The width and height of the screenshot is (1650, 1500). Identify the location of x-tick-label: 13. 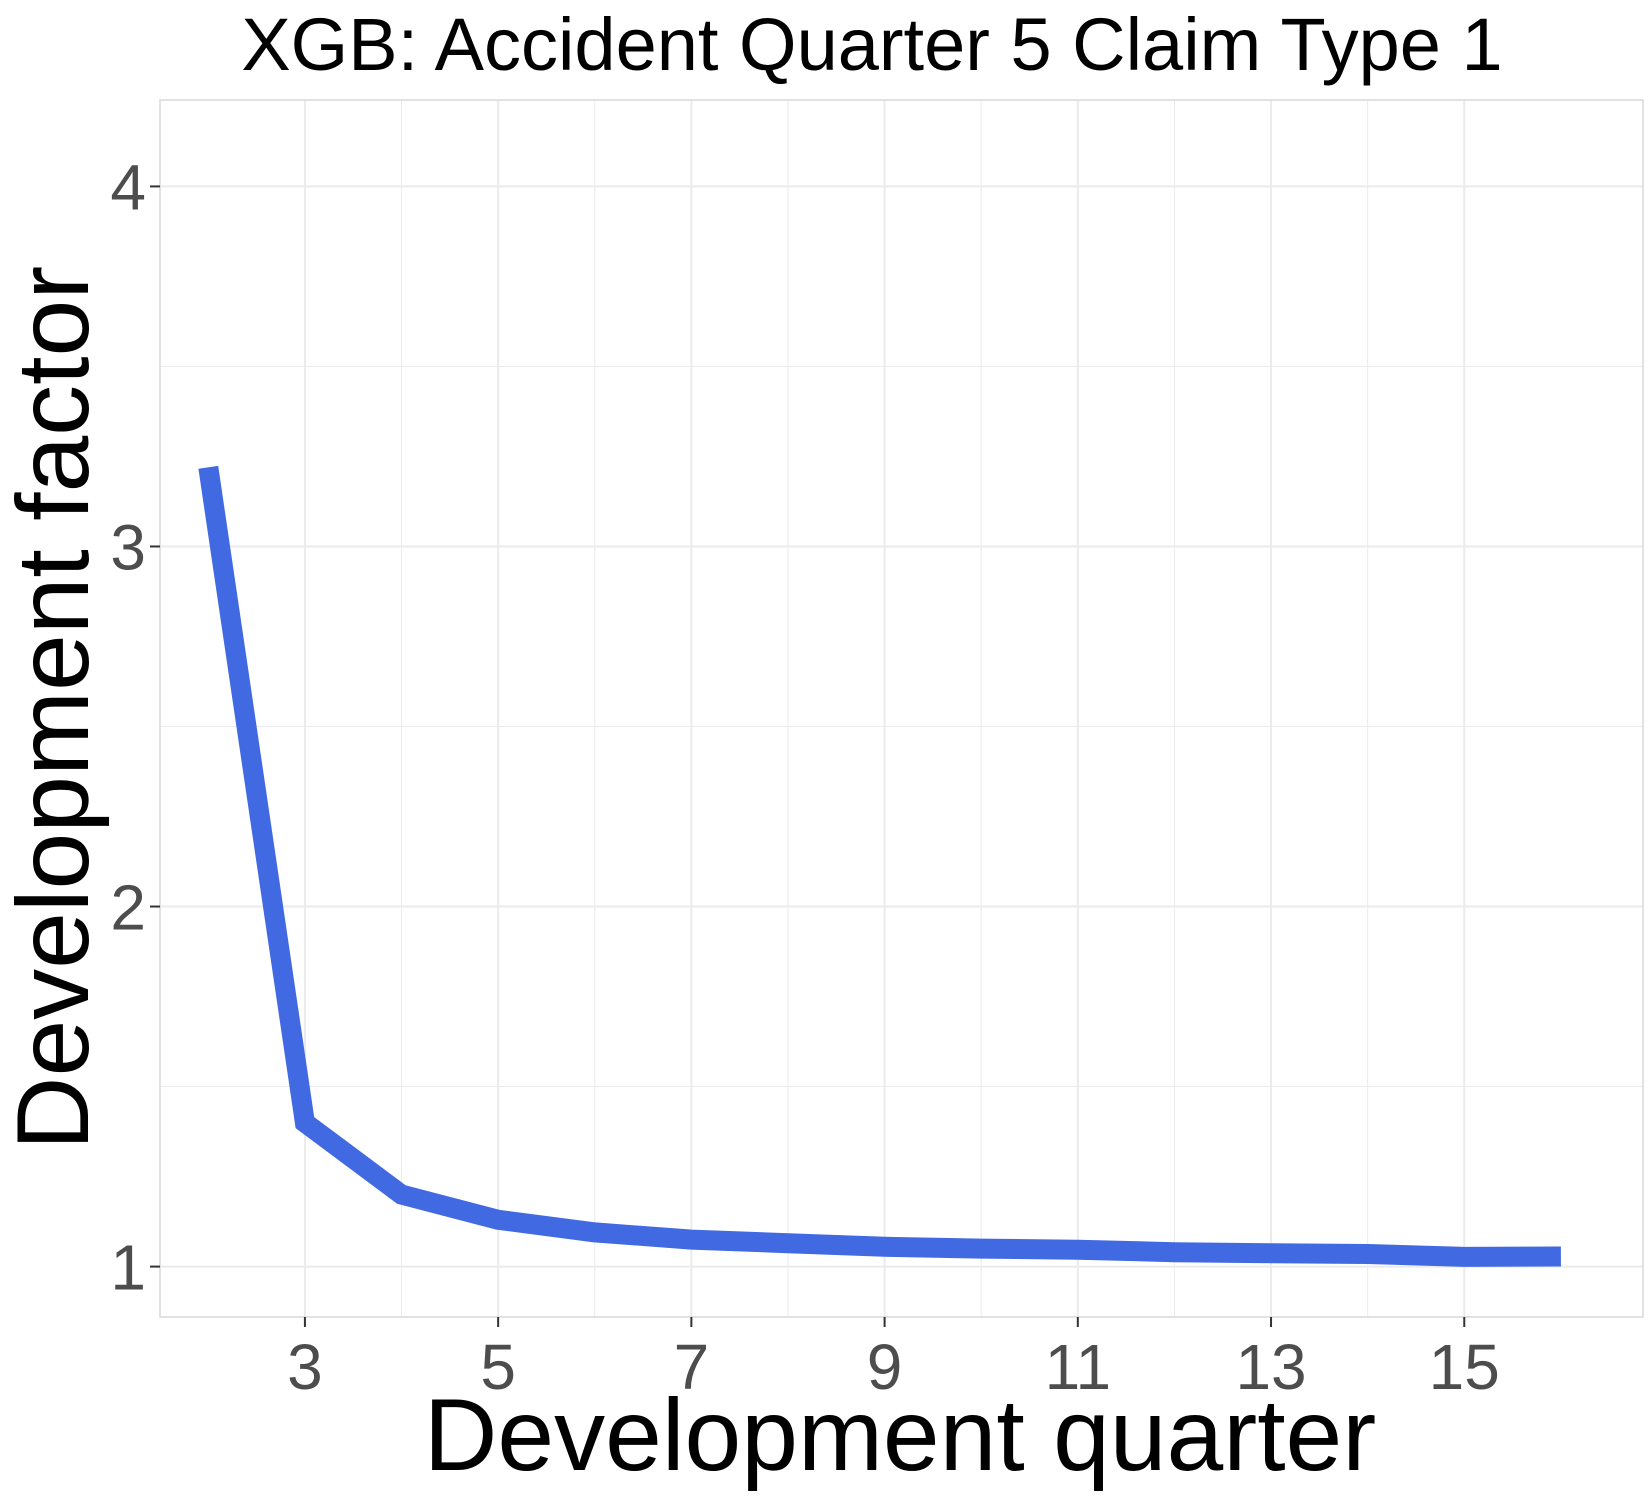
(1270, 1367).